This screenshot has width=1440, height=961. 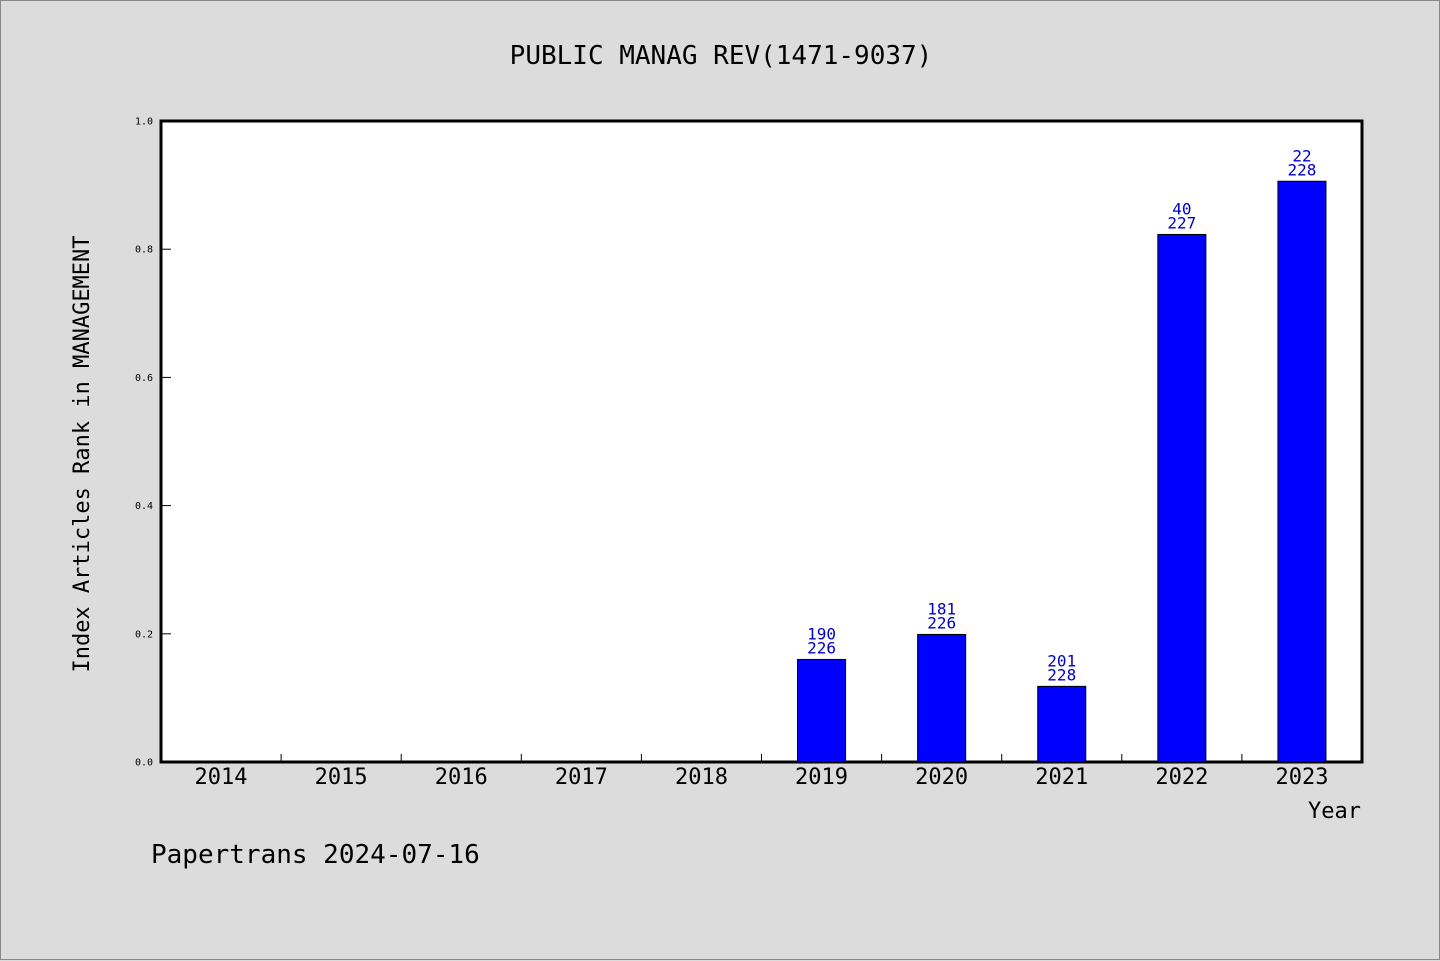 I want to click on y-tick-label: 0.0, so click(x=144, y=763).